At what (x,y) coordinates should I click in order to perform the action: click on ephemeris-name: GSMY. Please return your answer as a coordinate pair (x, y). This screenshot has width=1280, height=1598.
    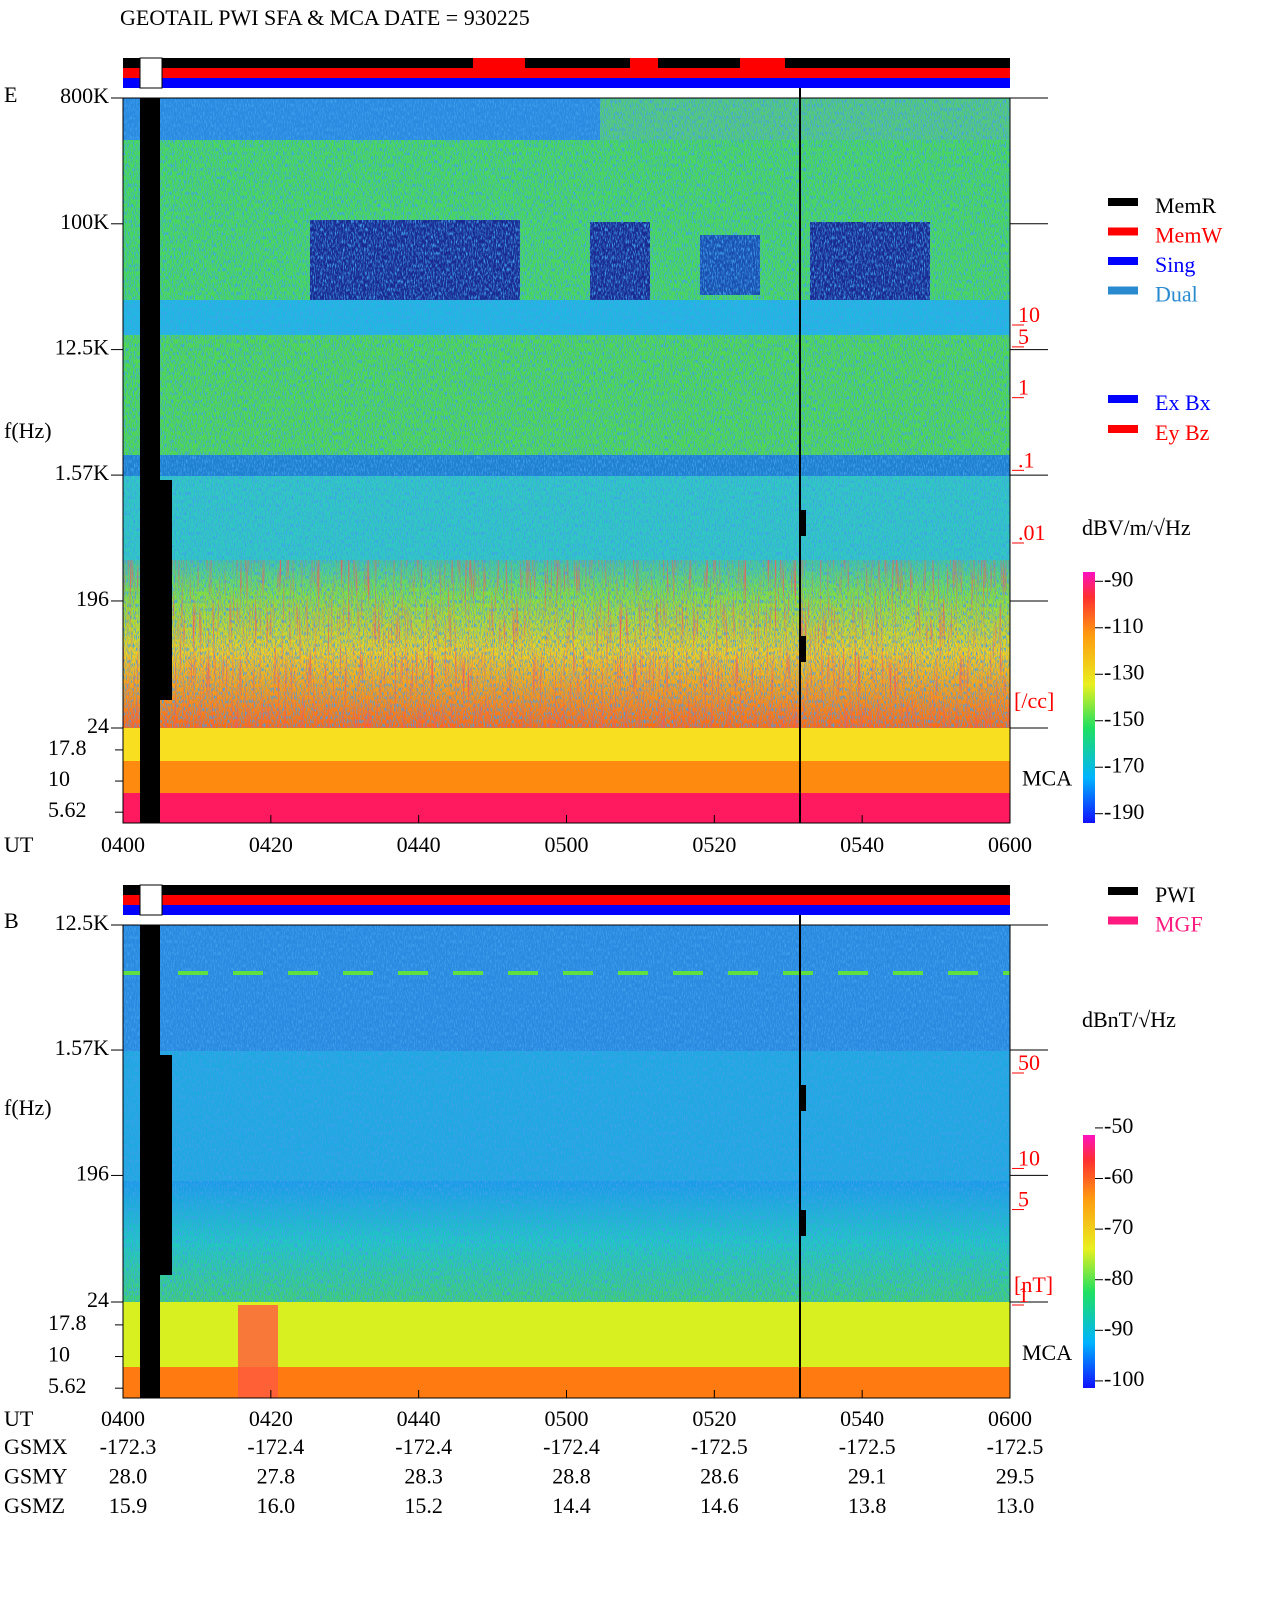
    Looking at the image, I should click on (36, 1476).